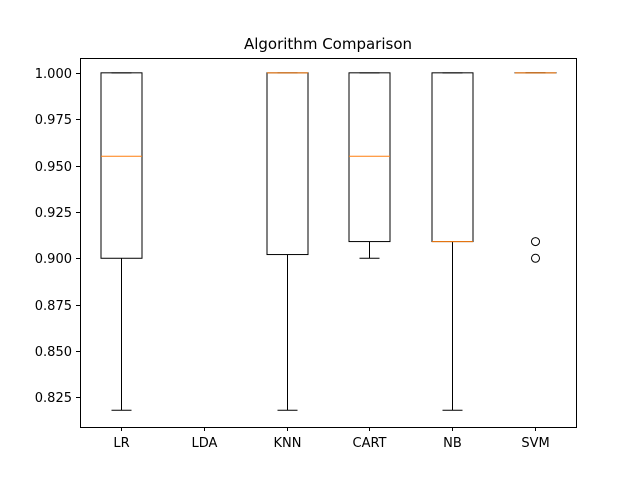 This screenshot has width=640, height=480. Describe the element at coordinates (205, 443) in the screenshot. I see `x-tick-label: LDA` at that location.